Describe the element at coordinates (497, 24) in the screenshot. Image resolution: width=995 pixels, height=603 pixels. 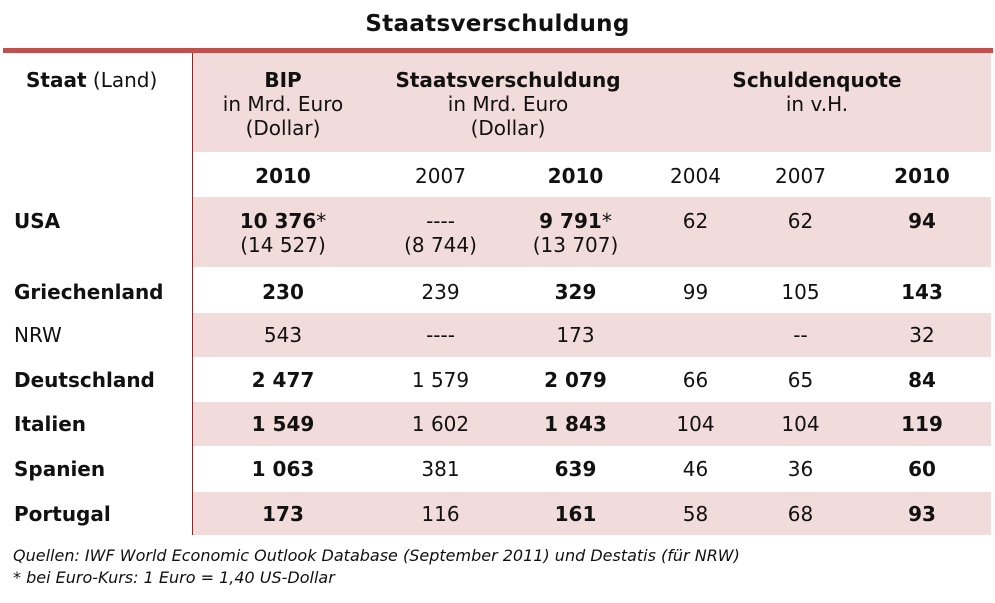
I see `table-title: Staatsverschuldung` at that location.